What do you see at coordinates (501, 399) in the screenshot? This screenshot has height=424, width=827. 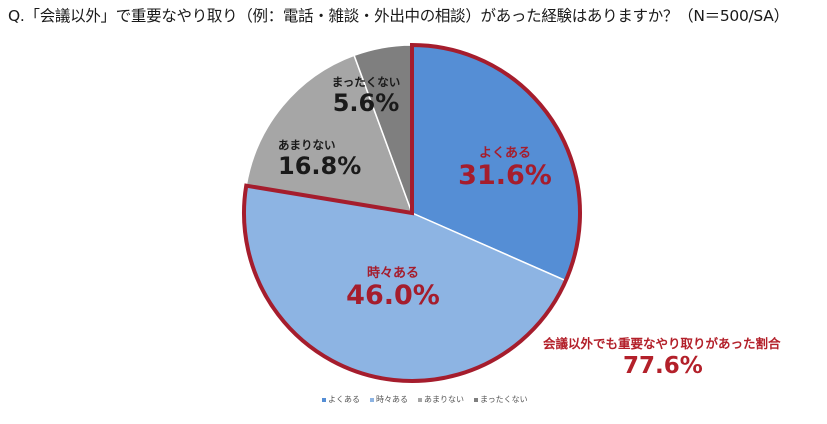 I see `legend-item: まったくない` at bounding box center [501, 399].